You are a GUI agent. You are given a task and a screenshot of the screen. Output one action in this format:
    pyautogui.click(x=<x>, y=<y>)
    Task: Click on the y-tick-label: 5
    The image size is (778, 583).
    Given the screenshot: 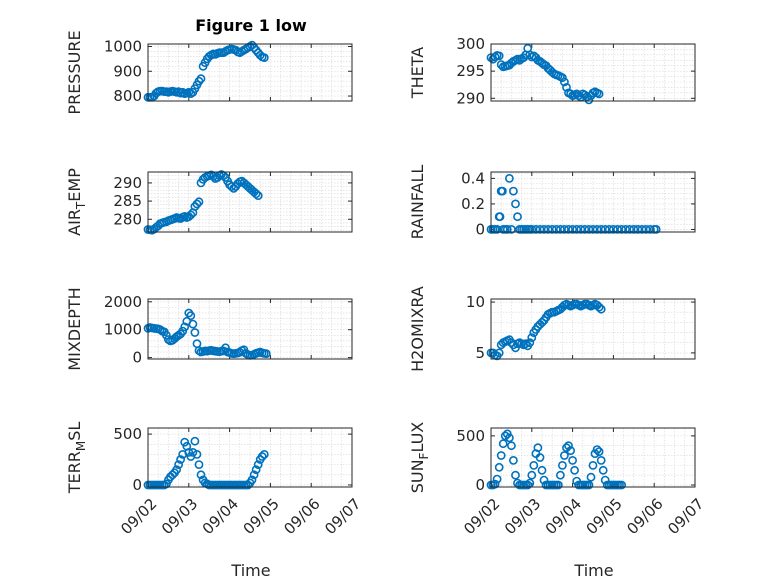 What is the action you would take?
    pyautogui.click(x=480, y=353)
    